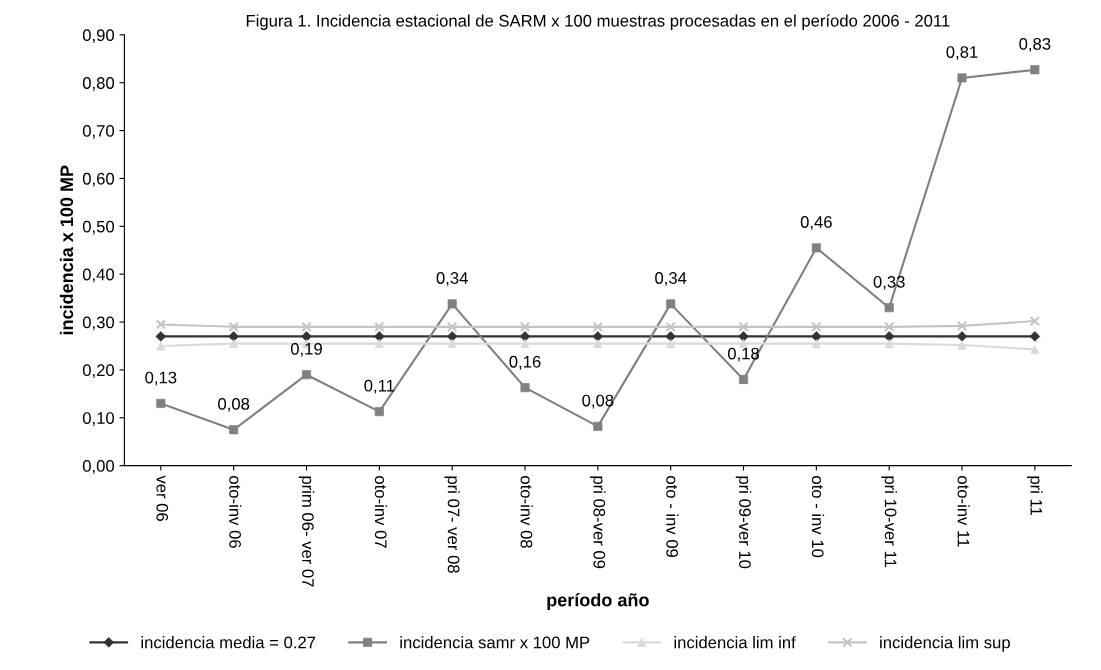 The width and height of the screenshot is (1101, 670). What do you see at coordinates (306, 531) in the screenshot?
I see `x-tick-label: prim 06- ver 07` at bounding box center [306, 531].